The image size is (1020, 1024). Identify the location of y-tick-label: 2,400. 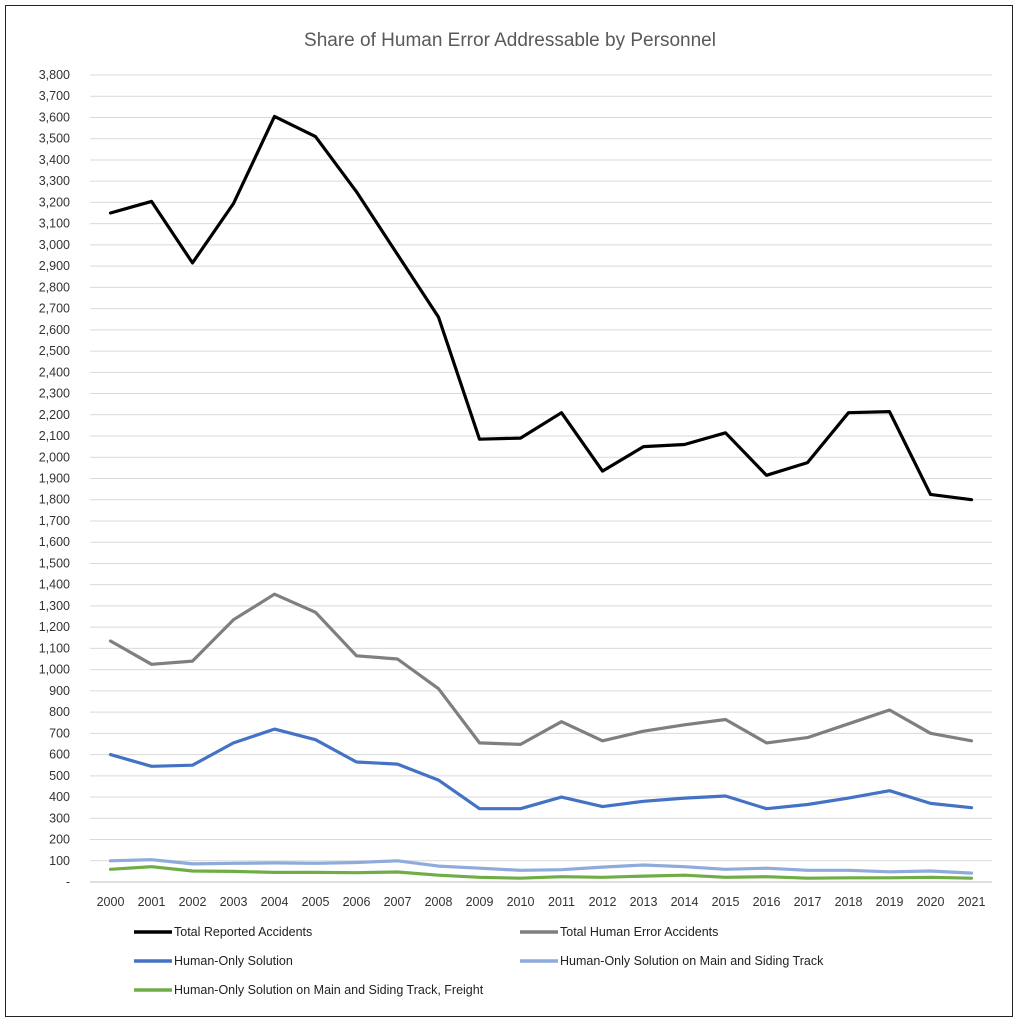
(54, 372).